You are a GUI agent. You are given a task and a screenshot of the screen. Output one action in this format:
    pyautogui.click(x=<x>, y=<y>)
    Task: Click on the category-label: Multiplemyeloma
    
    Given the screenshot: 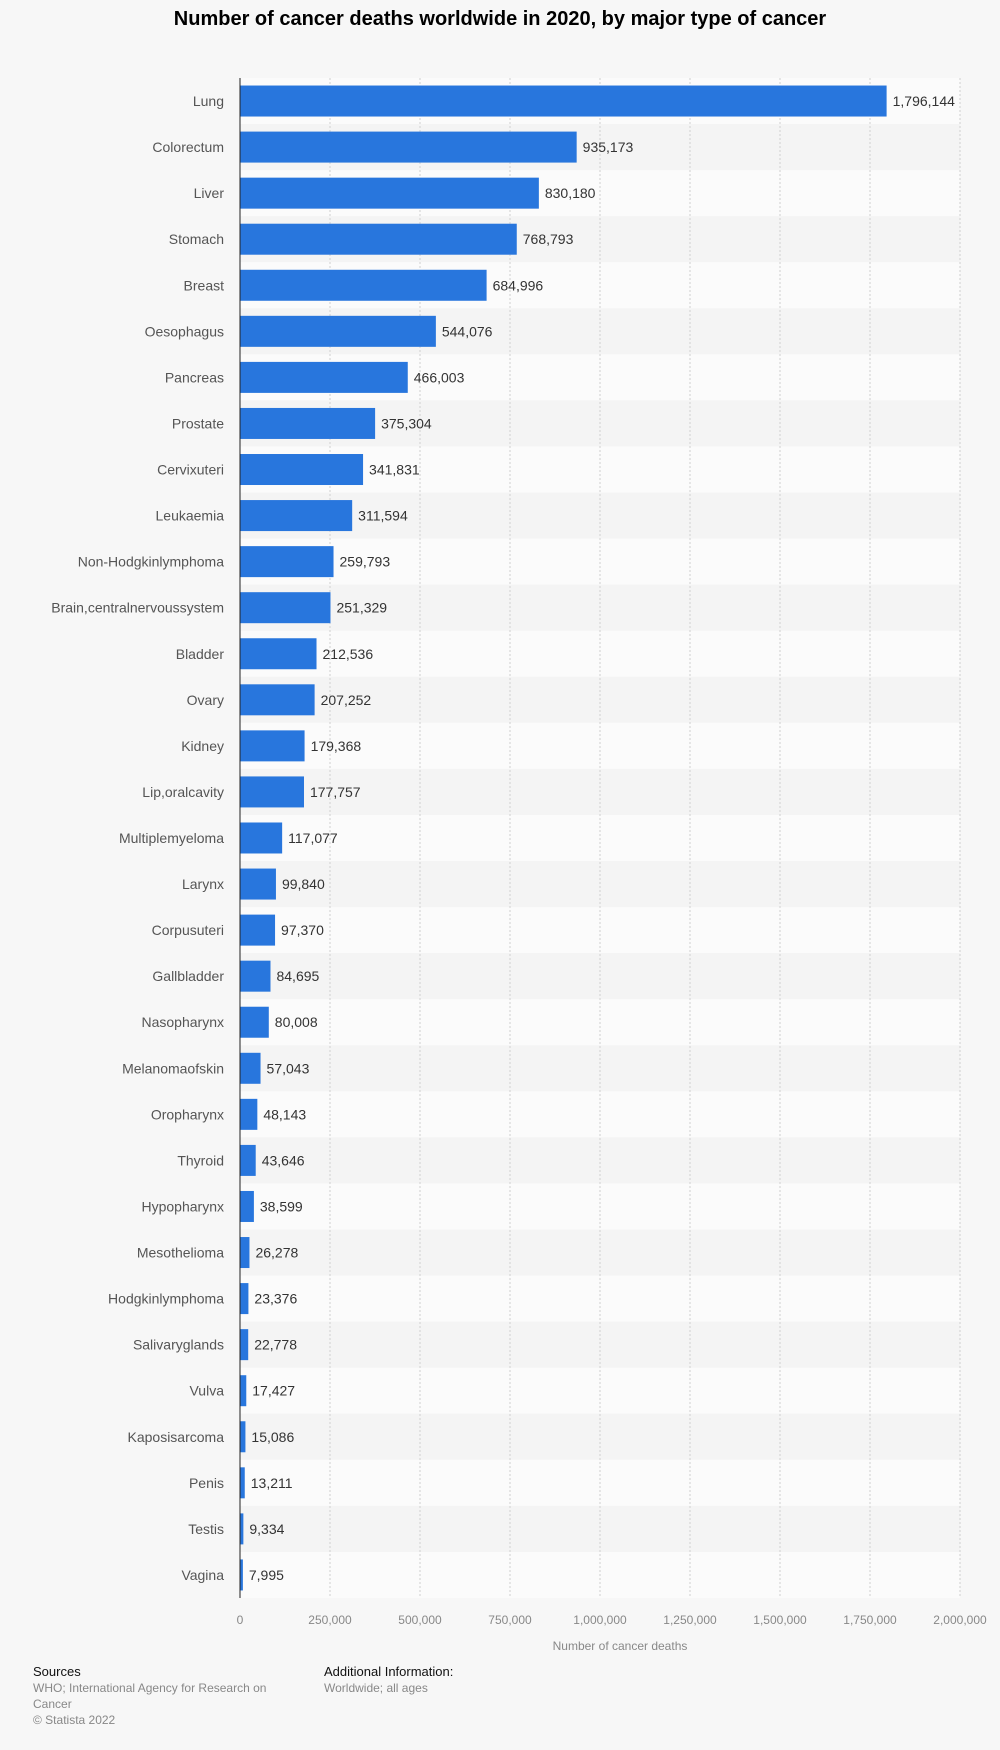 What is the action you would take?
    pyautogui.click(x=171, y=838)
    